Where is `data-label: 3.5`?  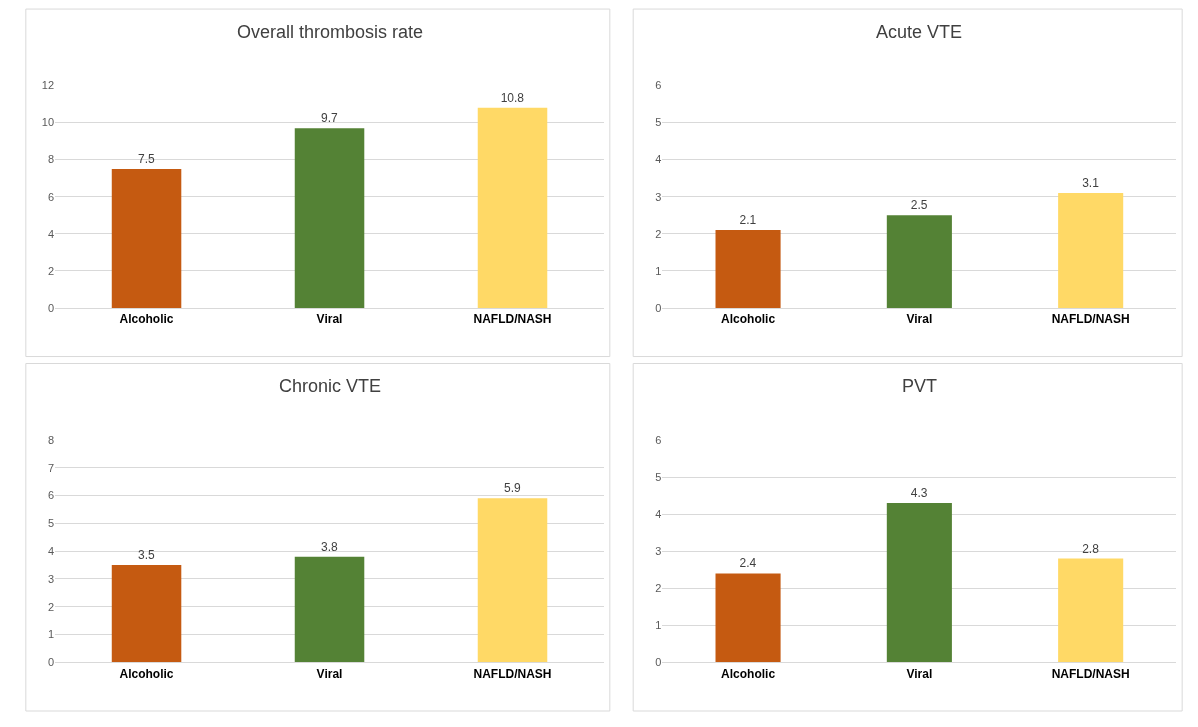
data-label: 3.5 is located at coordinates (147, 555).